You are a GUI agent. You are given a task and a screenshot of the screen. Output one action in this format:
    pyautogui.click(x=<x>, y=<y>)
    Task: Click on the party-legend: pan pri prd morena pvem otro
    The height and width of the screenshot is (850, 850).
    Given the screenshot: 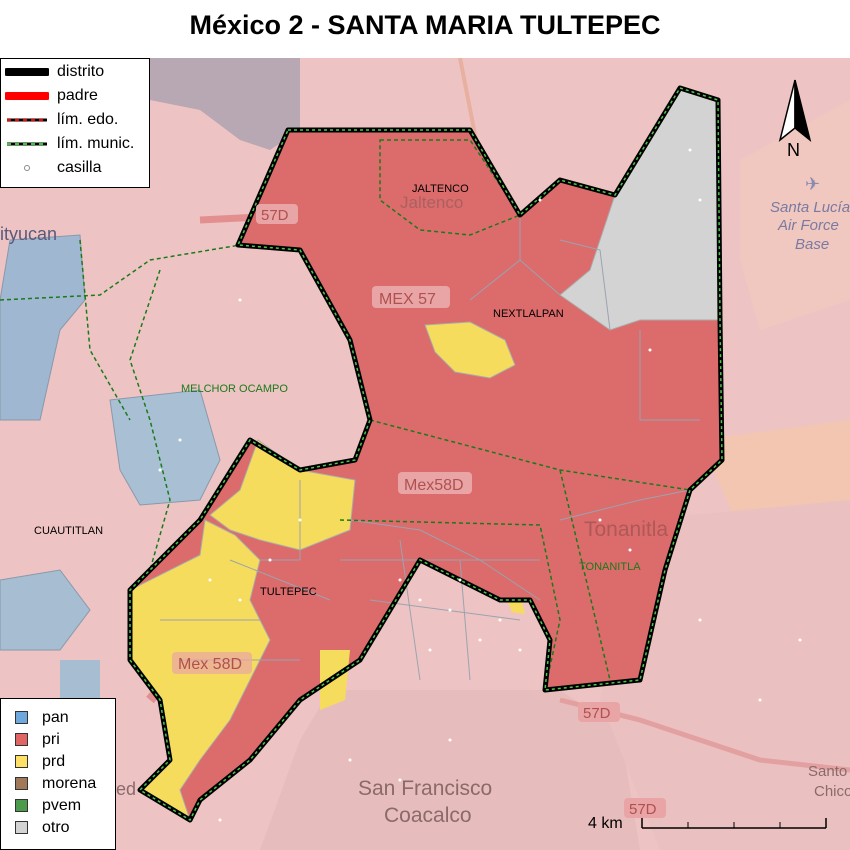 What is the action you would take?
    pyautogui.click(x=58, y=774)
    